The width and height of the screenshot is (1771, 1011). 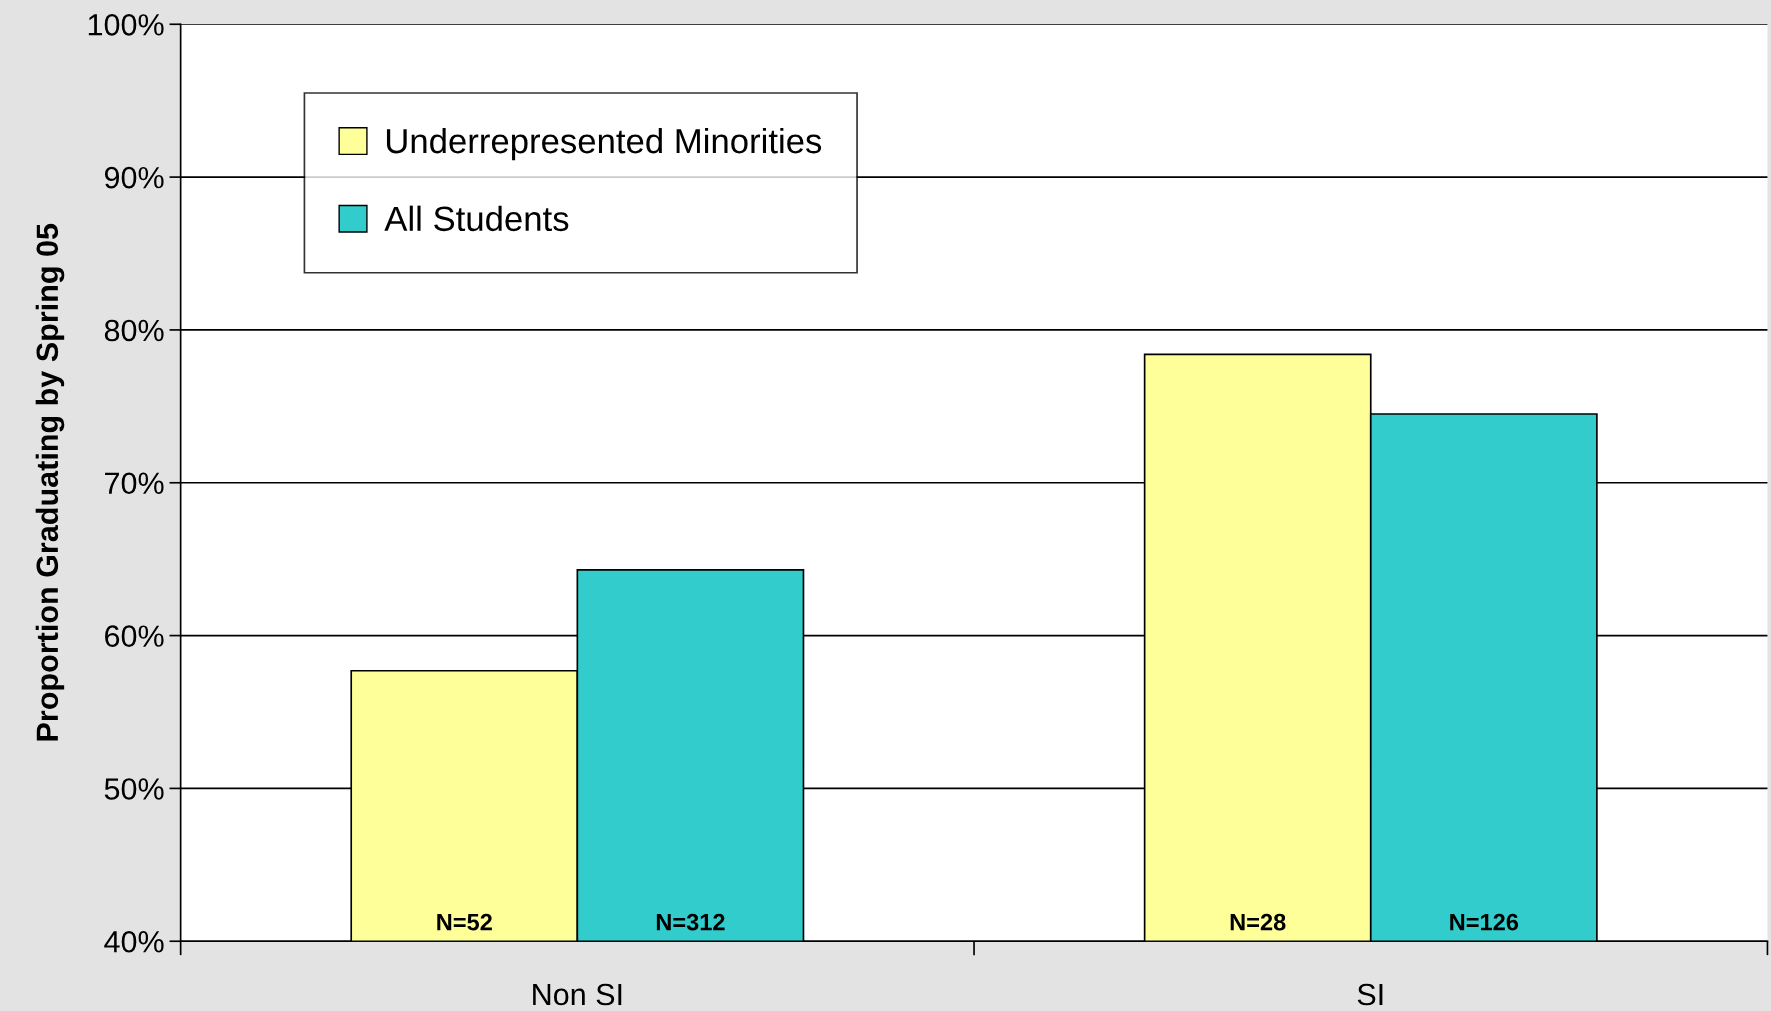 What do you see at coordinates (1370, 994) in the screenshot?
I see `x-tick-label: SI` at bounding box center [1370, 994].